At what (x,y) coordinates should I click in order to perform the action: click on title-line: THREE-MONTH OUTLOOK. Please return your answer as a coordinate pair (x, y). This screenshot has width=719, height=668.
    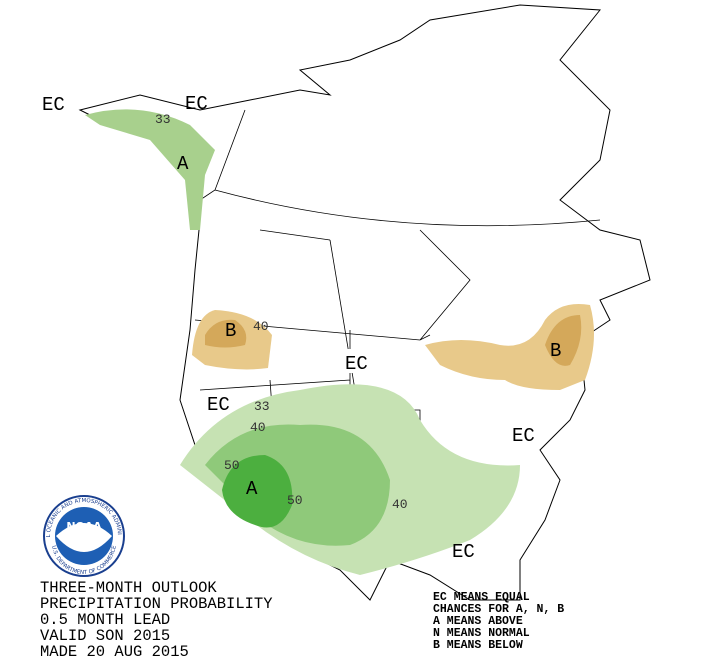
    Looking at the image, I should click on (128, 588).